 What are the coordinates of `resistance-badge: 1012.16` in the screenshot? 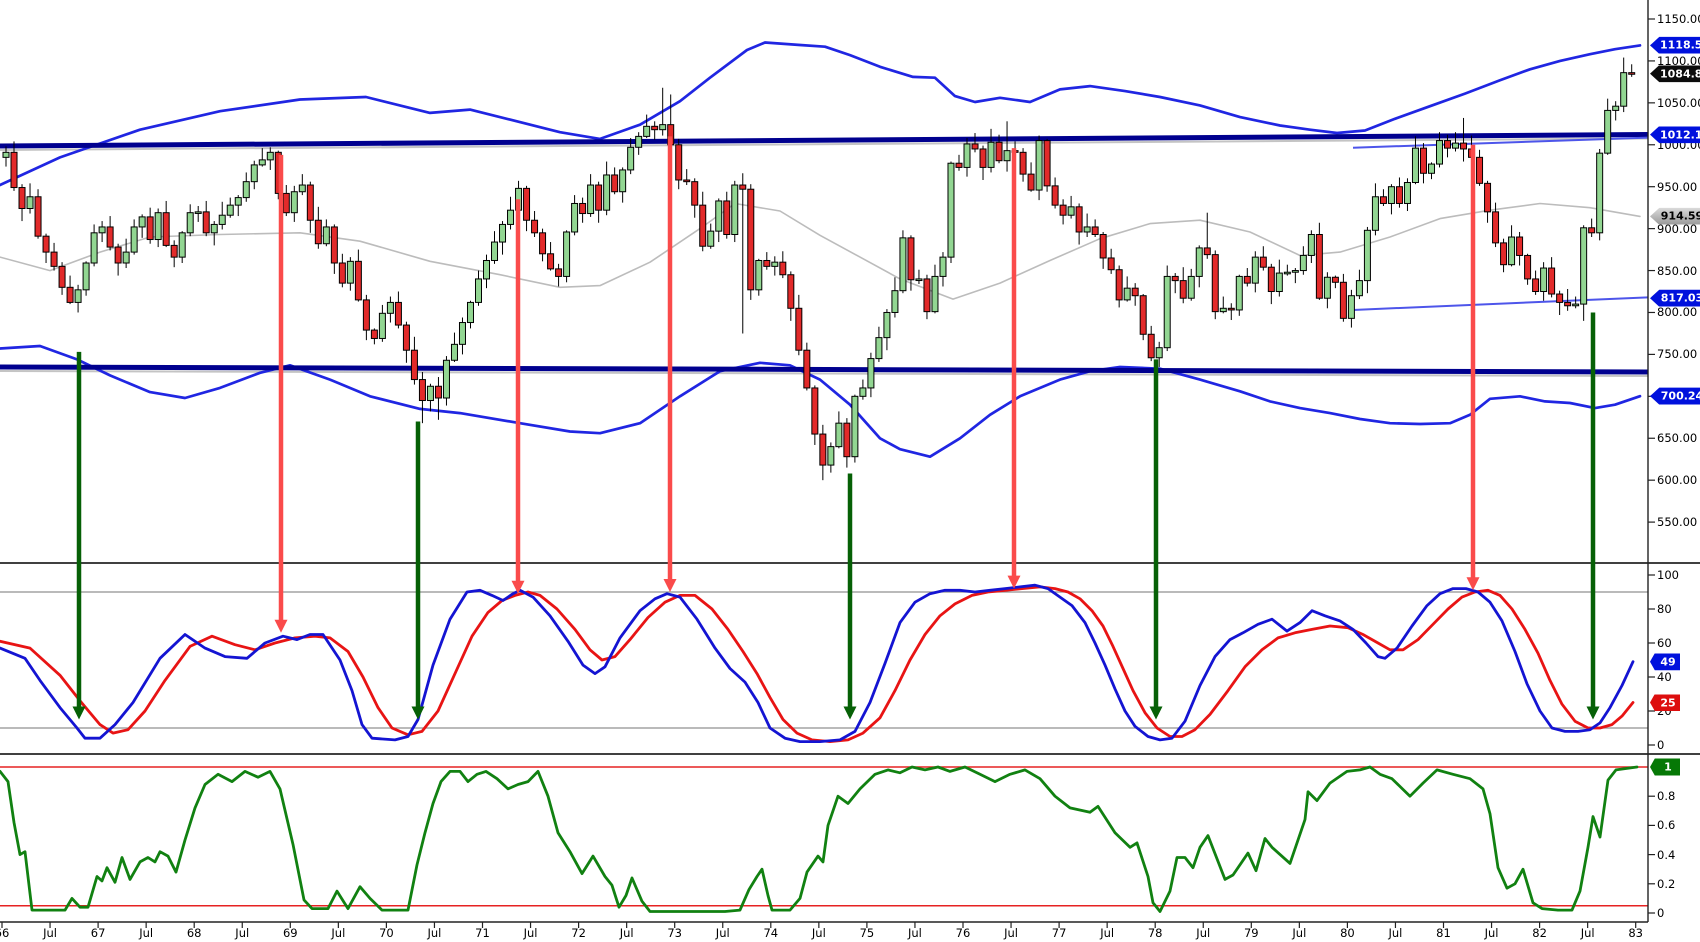 It's located at (1675, 135).